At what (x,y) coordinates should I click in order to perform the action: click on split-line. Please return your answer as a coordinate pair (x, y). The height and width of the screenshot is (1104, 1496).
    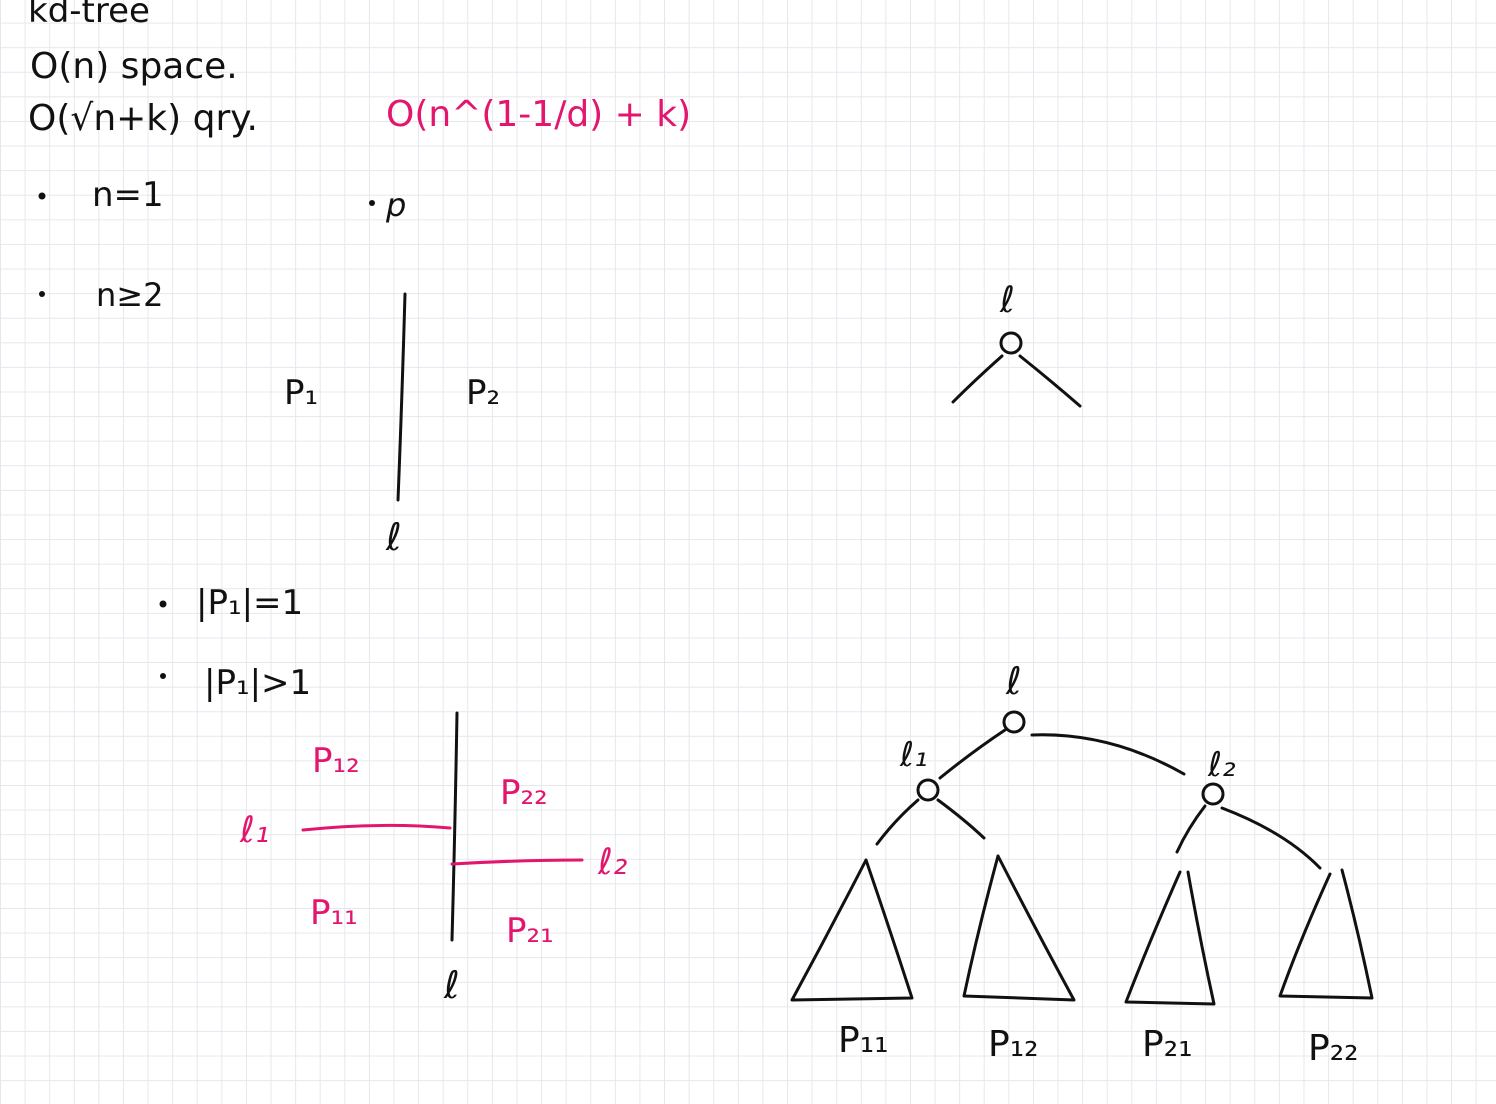
    Looking at the image, I should click on (401, 397).